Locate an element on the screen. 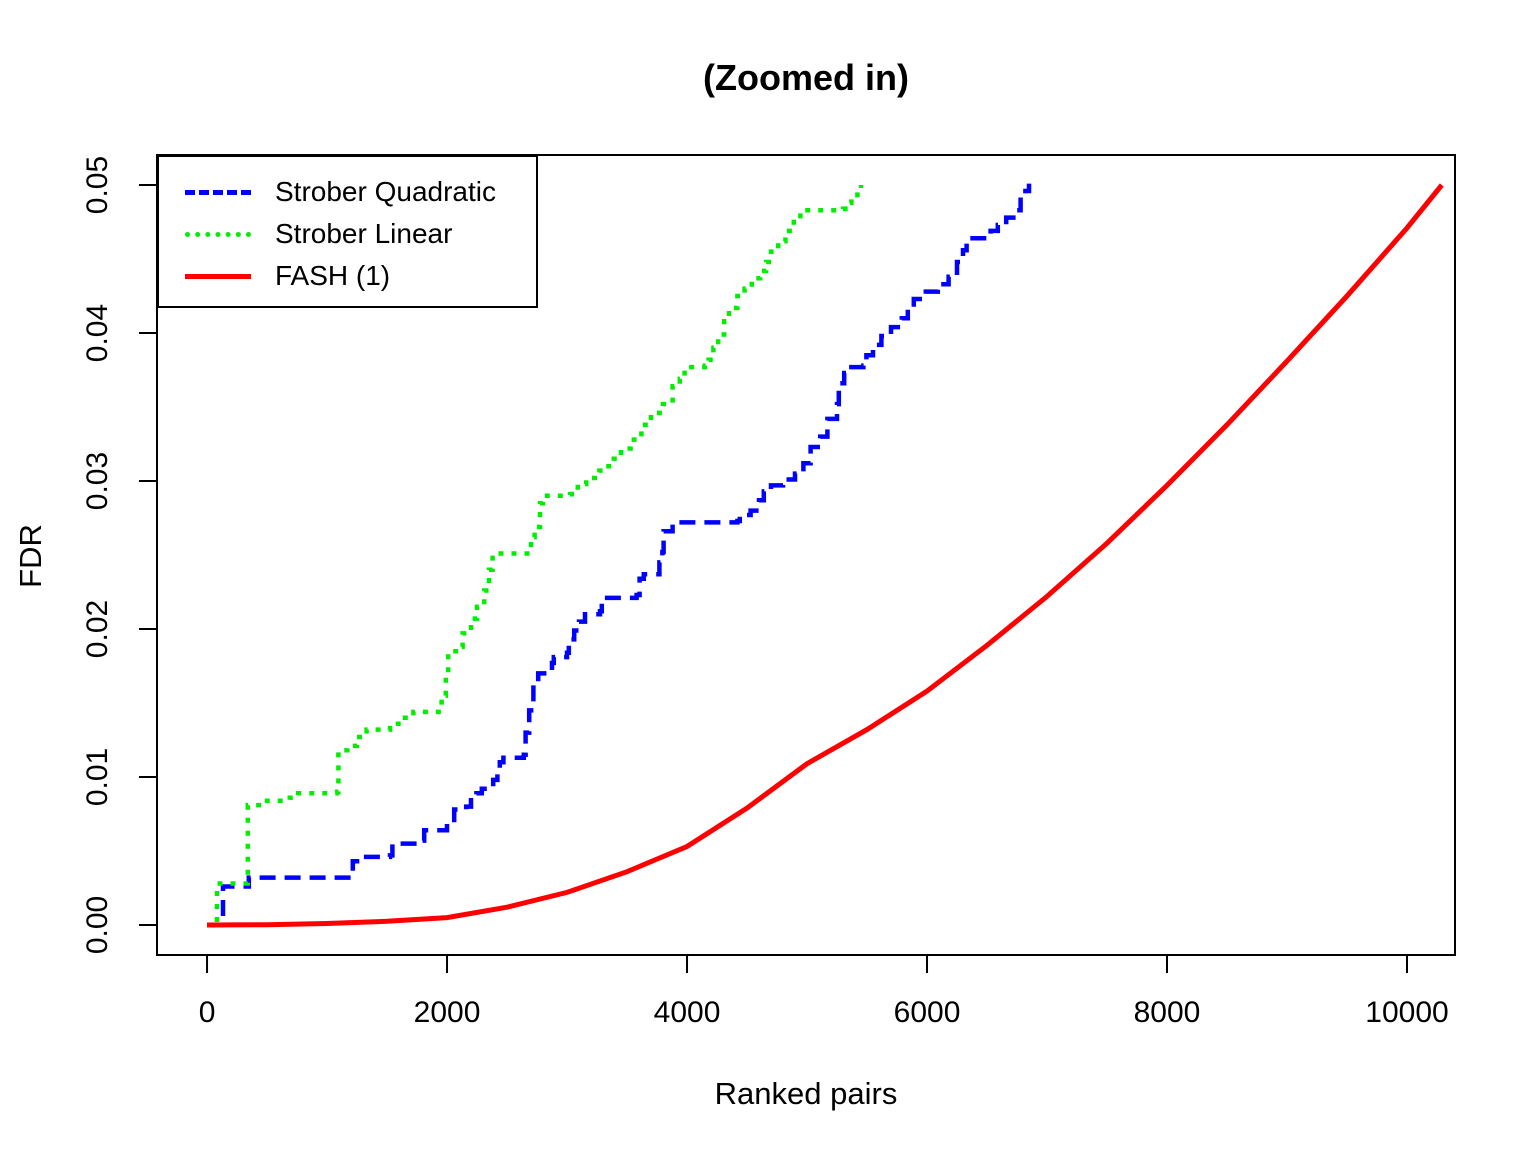 The width and height of the screenshot is (1536, 1152). x-axis-title: Ranked pairs is located at coordinates (806, 1093).